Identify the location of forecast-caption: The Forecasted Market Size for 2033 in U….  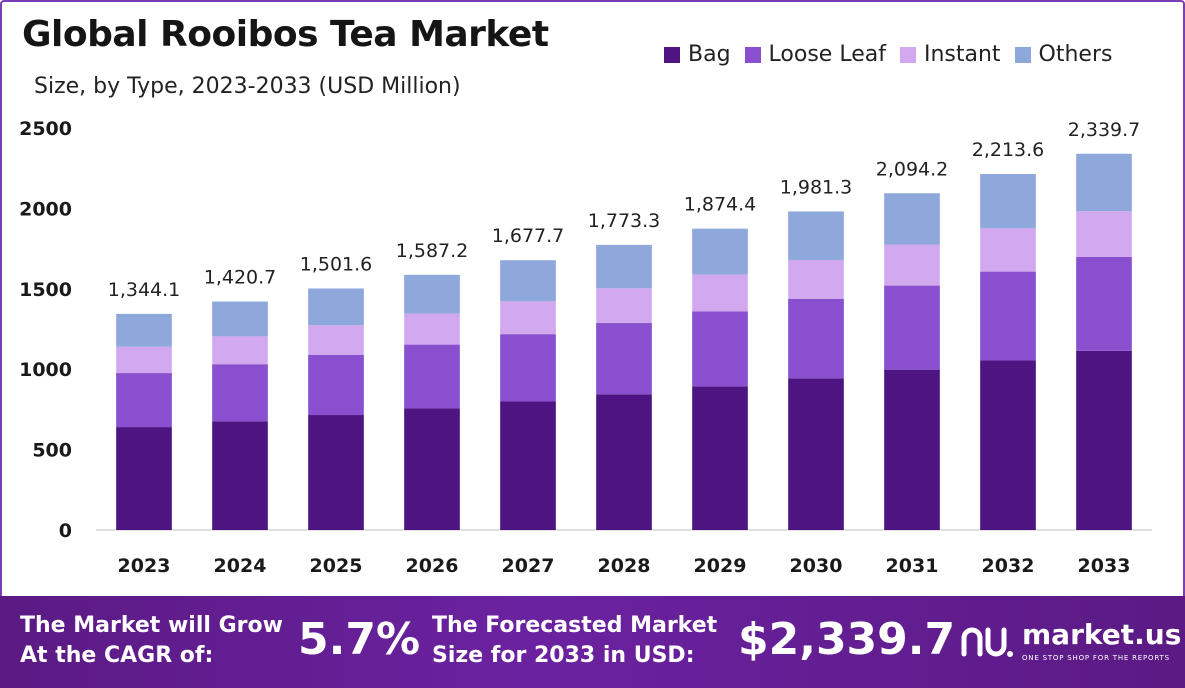
(574, 641).